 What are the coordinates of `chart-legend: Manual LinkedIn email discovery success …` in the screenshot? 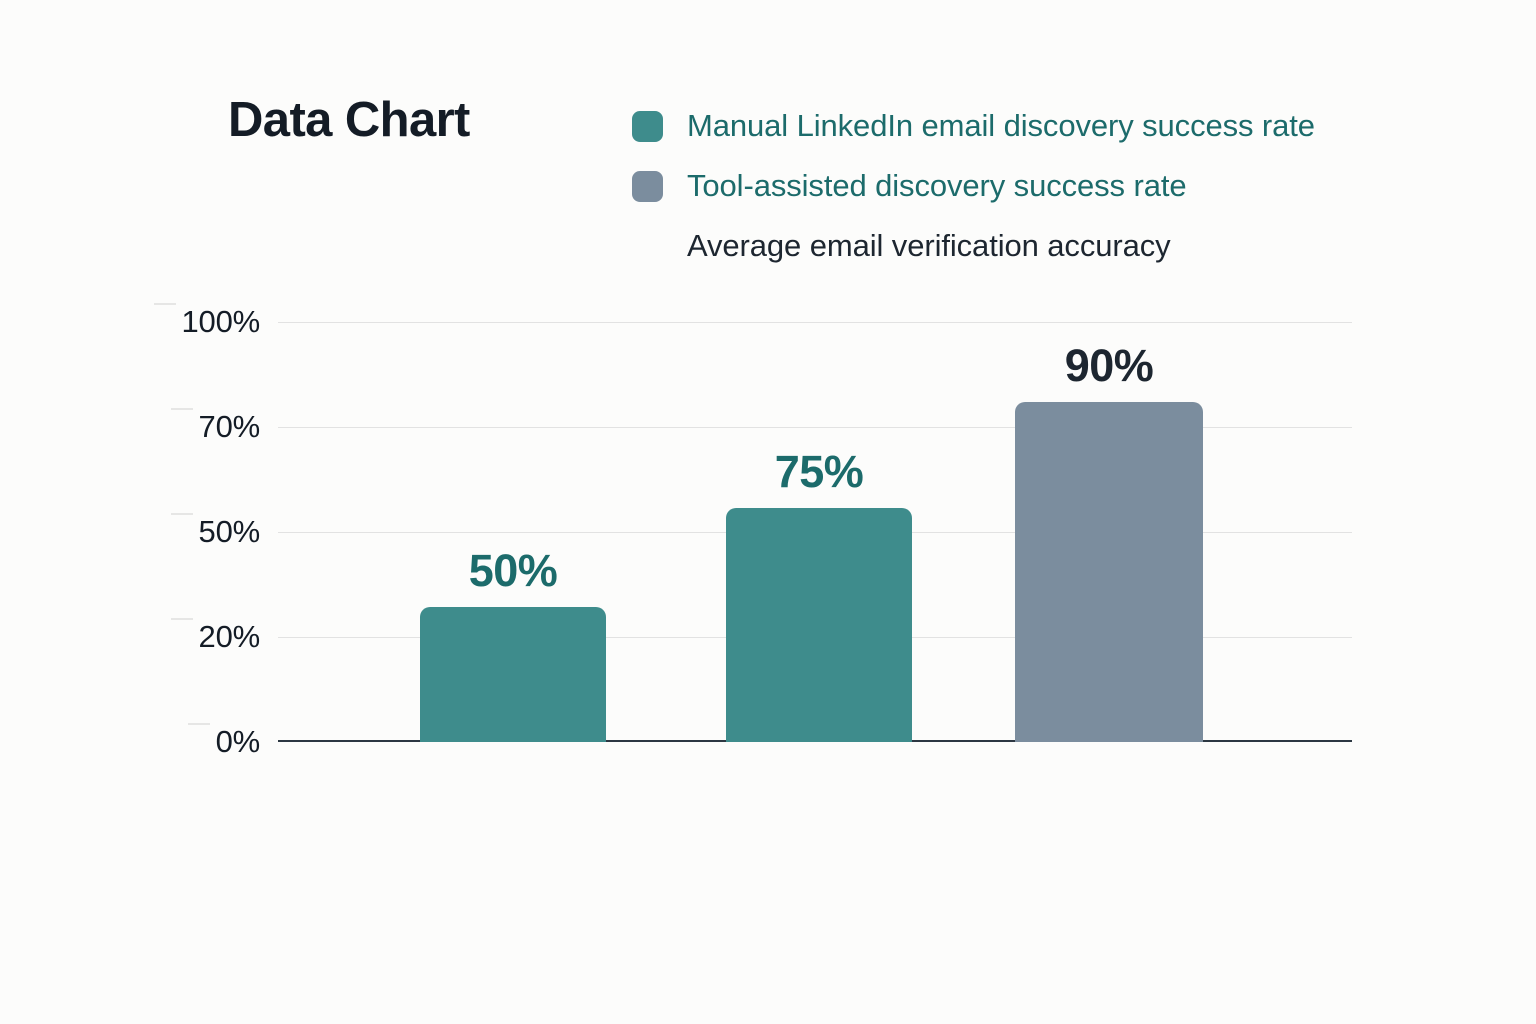 It's located at (1022, 186).